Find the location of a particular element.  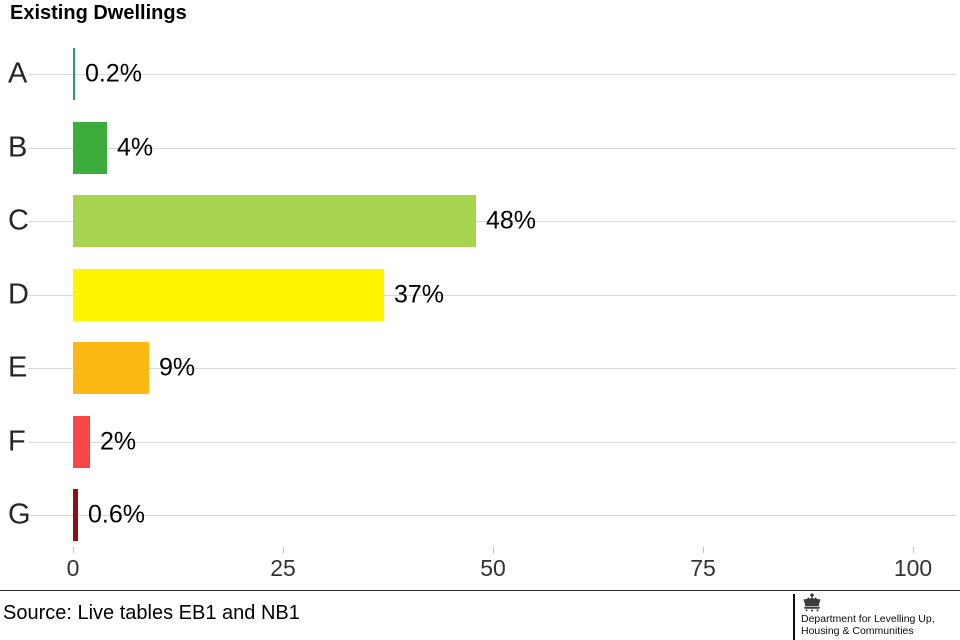

royal-crest-icon is located at coordinates (812, 602).